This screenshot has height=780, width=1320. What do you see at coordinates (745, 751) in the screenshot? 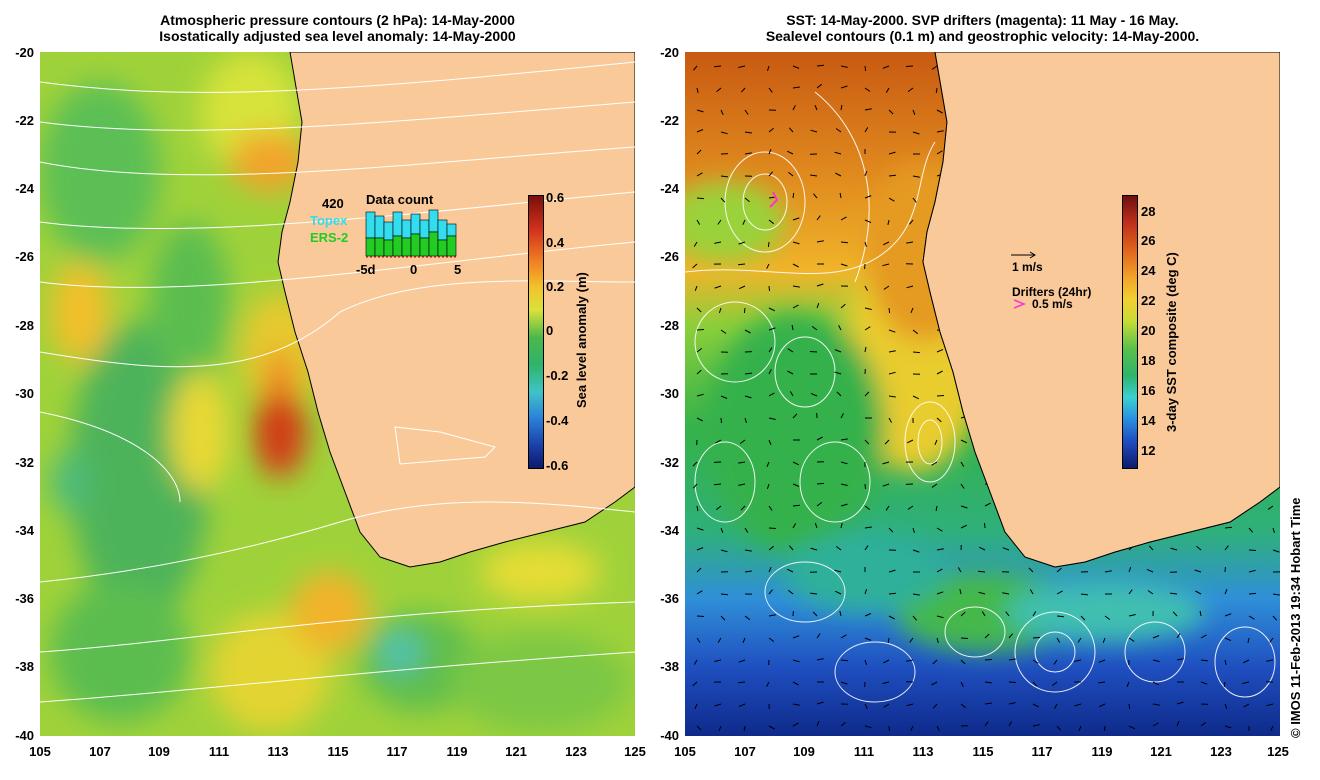
I see `x-tick: 107` at bounding box center [745, 751].